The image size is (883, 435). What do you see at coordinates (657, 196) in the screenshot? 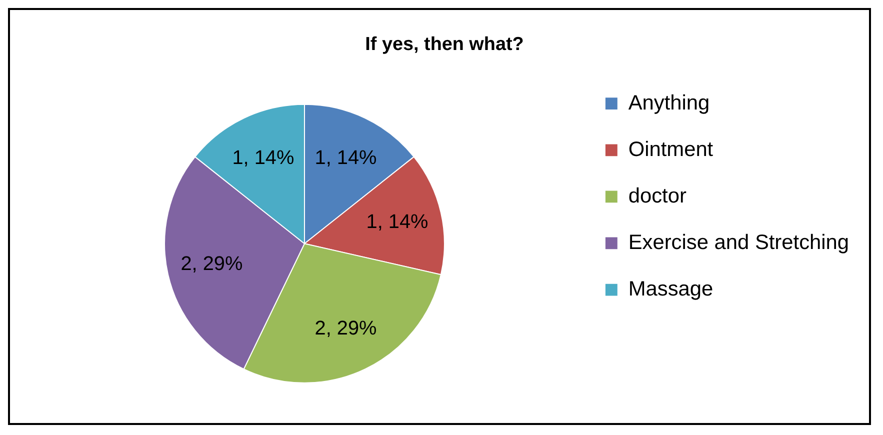
I see `legend-label: doctor` at bounding box center [657, 196].